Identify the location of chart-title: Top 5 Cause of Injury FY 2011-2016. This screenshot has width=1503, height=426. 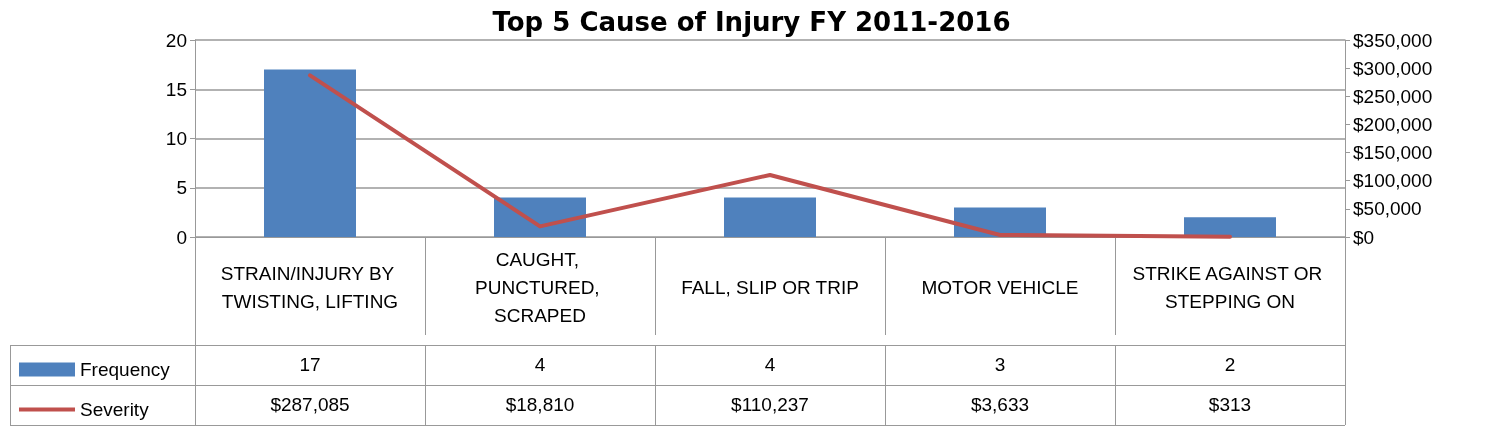
(751, 22).